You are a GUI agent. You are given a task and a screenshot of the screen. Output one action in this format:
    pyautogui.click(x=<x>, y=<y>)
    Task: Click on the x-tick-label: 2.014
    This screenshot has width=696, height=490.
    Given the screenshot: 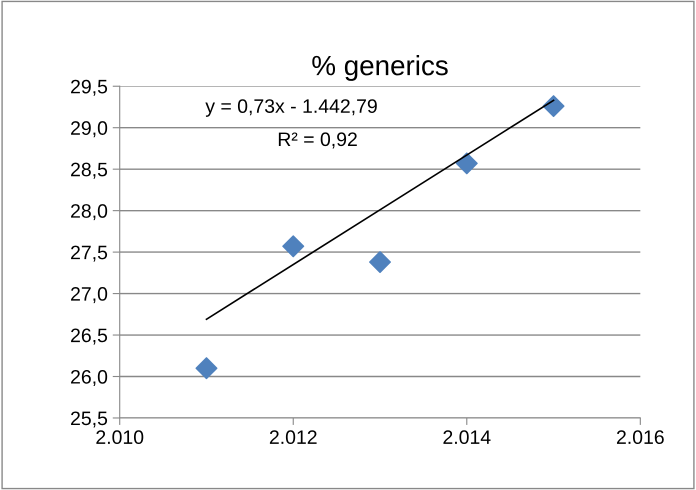 What is the action you would take?
    pyautogui.click(x=467, y=437)
    